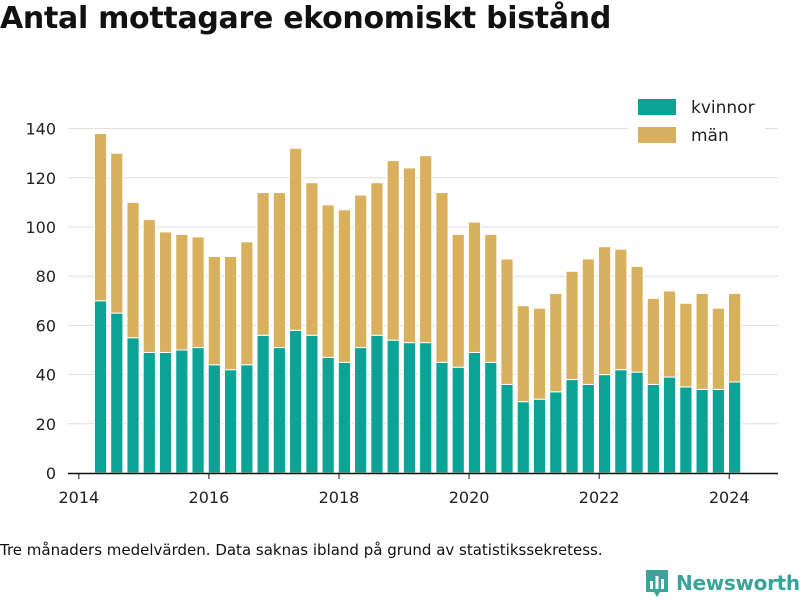 This screenshot has width=800, height=600. Describe the element at coordinates (599, 497) in the screenshot. I see `x-tick-label: 2022` at that location.